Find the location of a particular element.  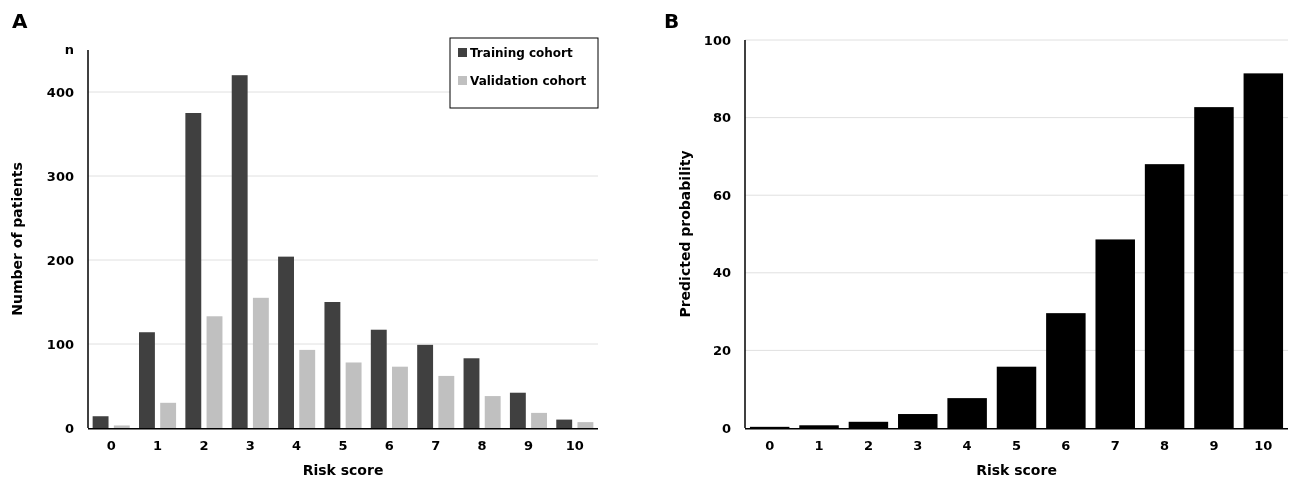

y-tick-label: 300 is located at coordinates (60, 176).